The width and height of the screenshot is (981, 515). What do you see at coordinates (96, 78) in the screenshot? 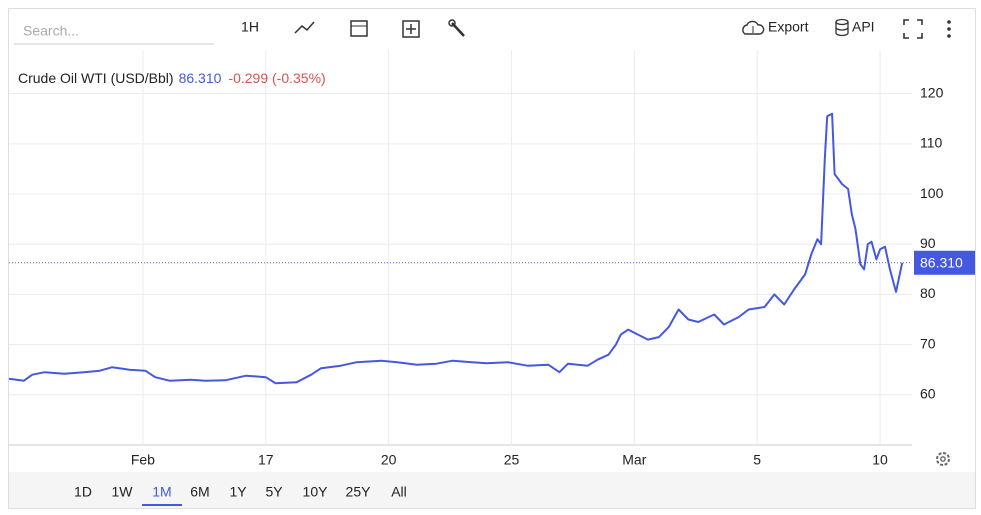
I see `legend-title: Crude Oil WTI (USD/Bbl)` at bounding box center [96, 78].